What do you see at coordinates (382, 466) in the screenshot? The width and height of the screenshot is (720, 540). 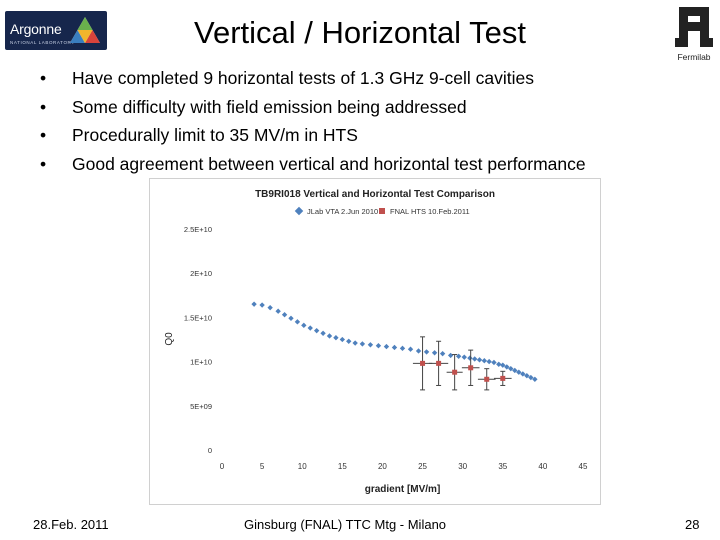 I see `x-tick-label: 20` at bounding box center [382, 466].